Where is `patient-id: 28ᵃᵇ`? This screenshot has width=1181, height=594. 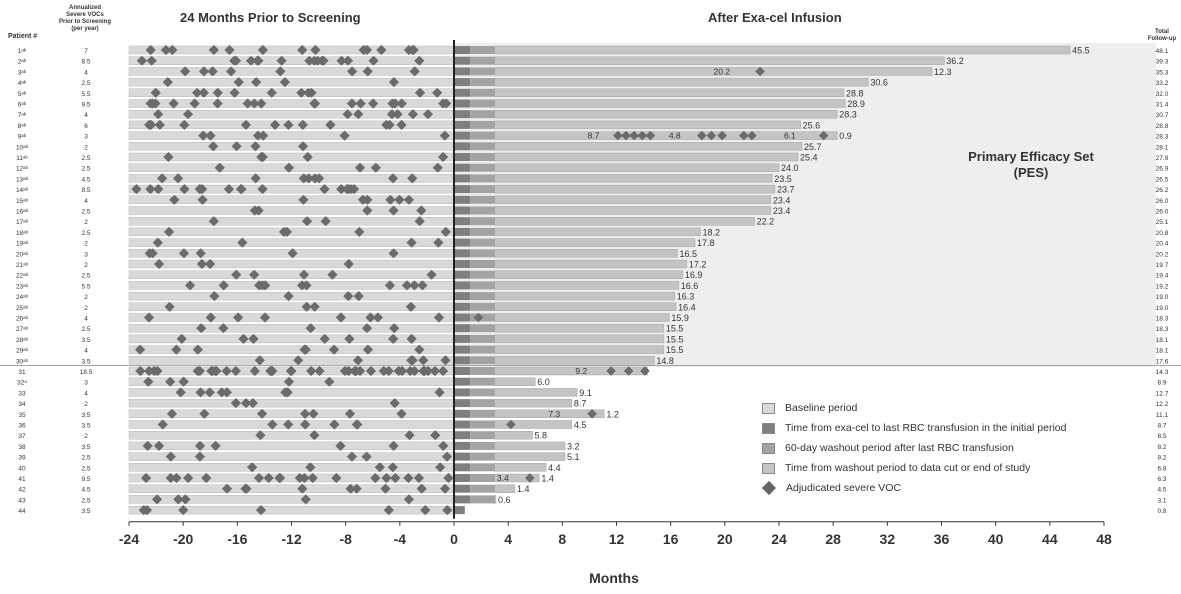 patient-id: 28ᵃᵇ is located at coordinates (22, 340).